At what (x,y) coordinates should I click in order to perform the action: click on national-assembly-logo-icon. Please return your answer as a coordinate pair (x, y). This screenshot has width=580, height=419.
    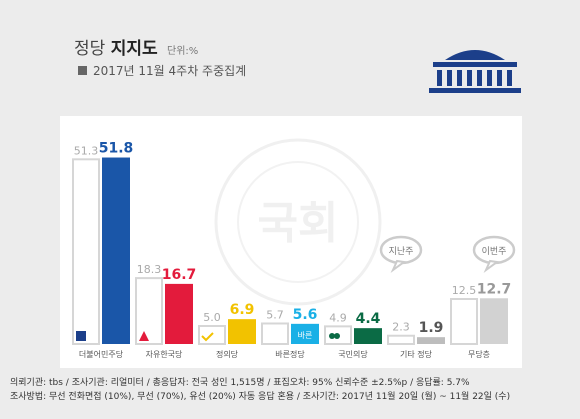
    Looking at the image, I should click on (475, 71).